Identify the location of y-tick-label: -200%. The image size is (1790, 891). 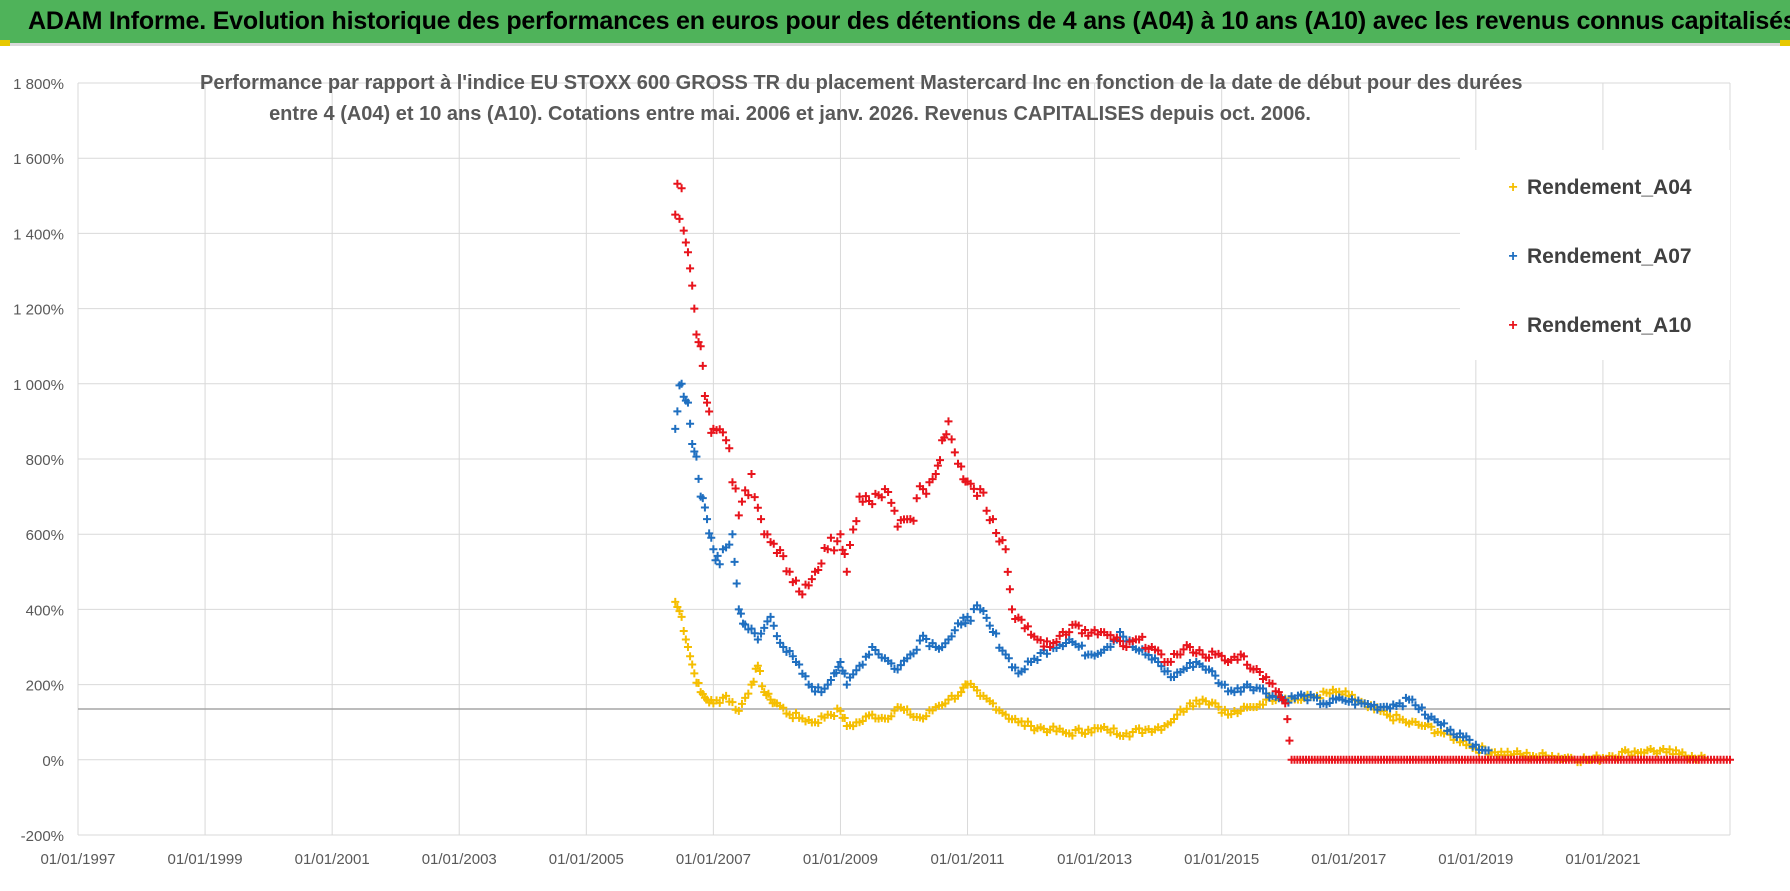
(42, 836).